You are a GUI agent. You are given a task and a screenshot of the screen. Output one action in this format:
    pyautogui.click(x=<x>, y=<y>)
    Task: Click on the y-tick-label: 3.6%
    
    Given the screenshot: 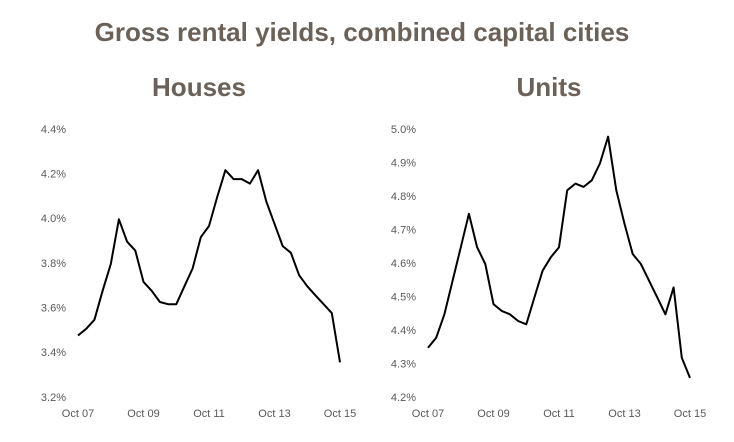 What is the action you would take?
    pyautogui.click(x=53, y=309)
    